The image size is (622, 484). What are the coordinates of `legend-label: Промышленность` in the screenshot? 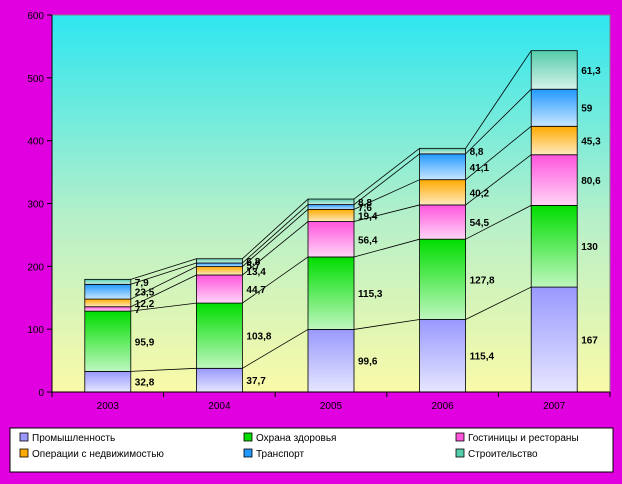 It's located at (73, 438).